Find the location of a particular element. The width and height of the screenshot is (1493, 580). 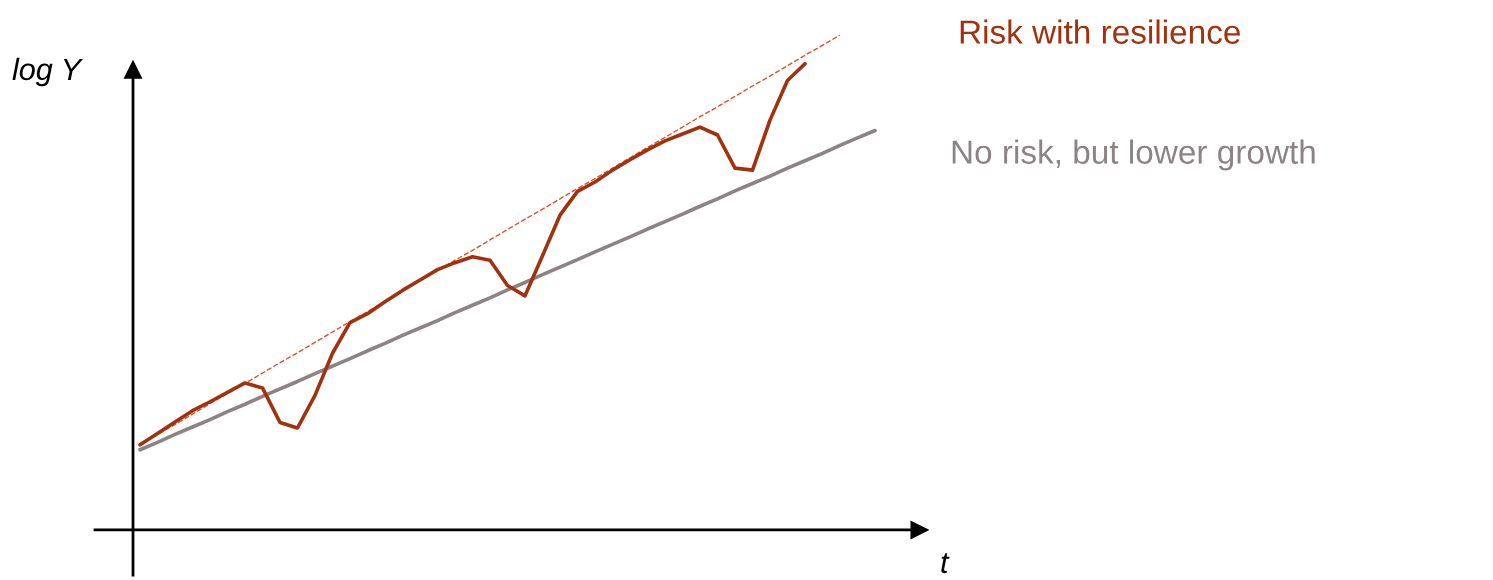

text: No risk, but lower growth is located at coordinates (1133, 155).